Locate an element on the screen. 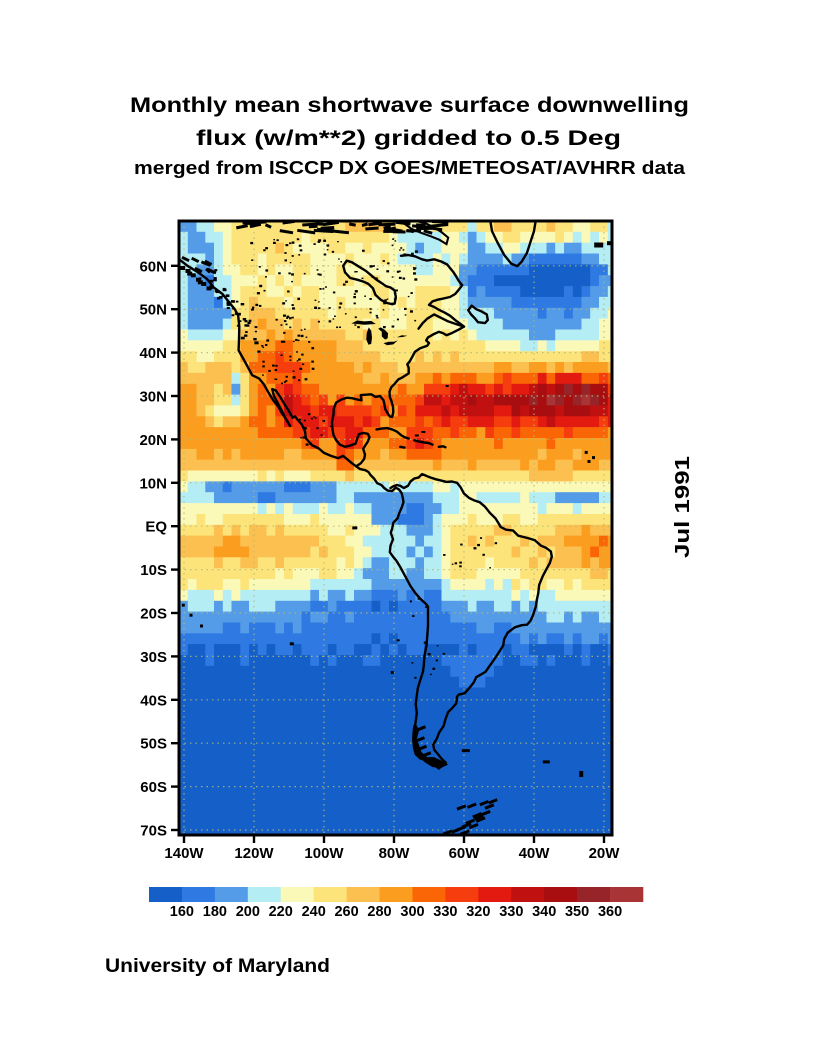 This screenshot has width=816, height=1056. svg-text: 60W is located at coordinates (465, 853).